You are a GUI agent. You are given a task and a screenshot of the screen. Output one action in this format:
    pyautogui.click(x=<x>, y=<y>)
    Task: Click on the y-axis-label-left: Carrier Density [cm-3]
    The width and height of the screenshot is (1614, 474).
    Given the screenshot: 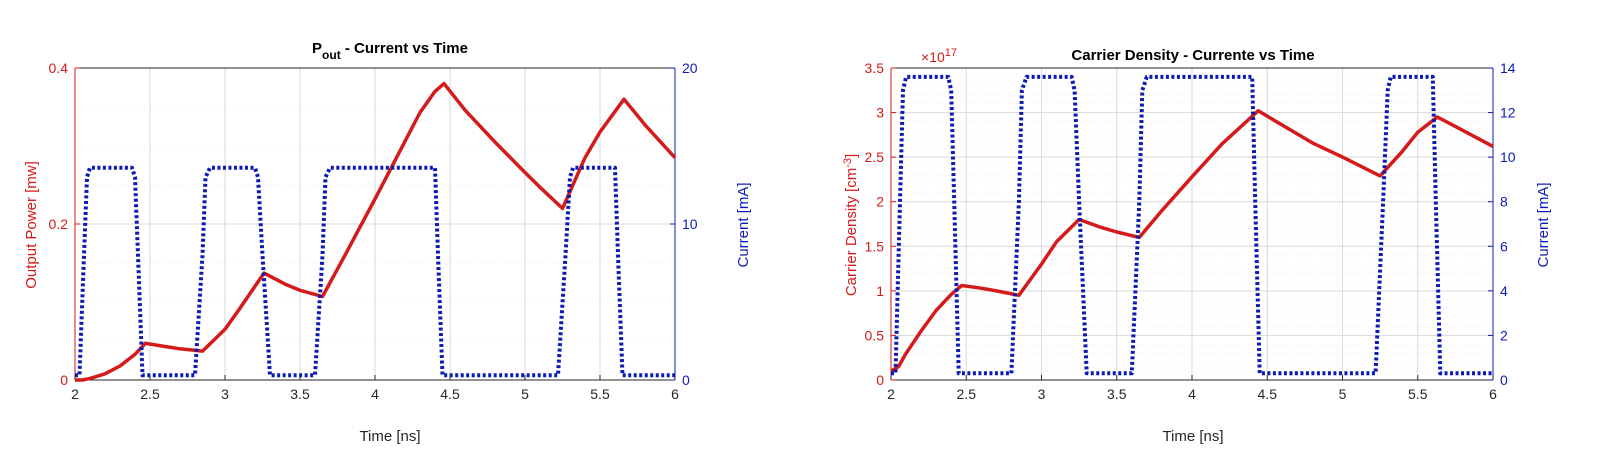 What is the action you would take?
    pyautogui.click(x=851, y=225)
    